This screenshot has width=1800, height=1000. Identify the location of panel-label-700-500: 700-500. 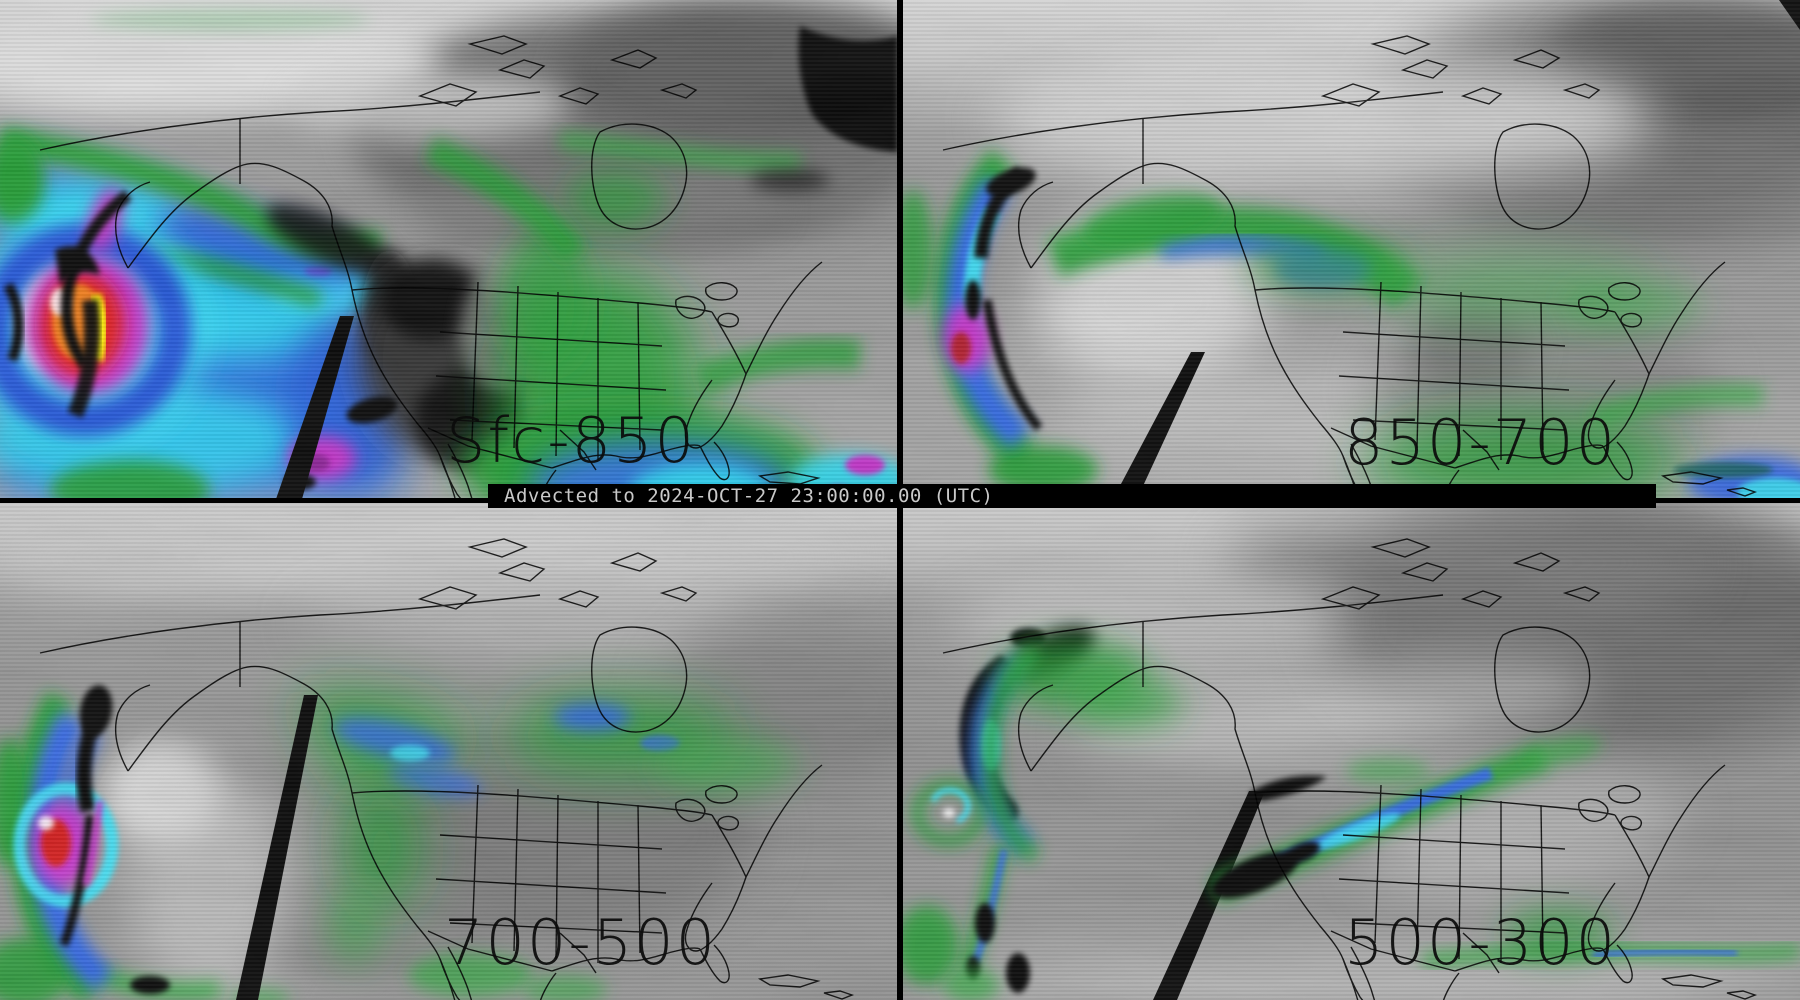
(581, 942).